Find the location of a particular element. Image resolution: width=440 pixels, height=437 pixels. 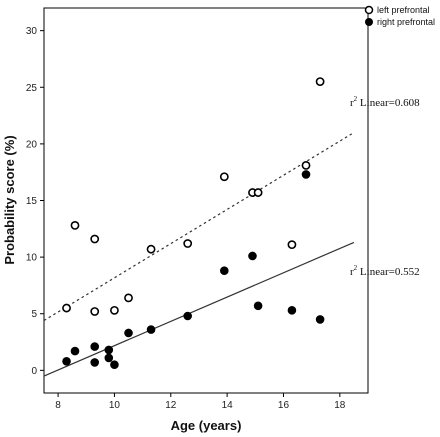

legend-label-left-prefrontal: left prefrontal is located at coordinates (403, 10).